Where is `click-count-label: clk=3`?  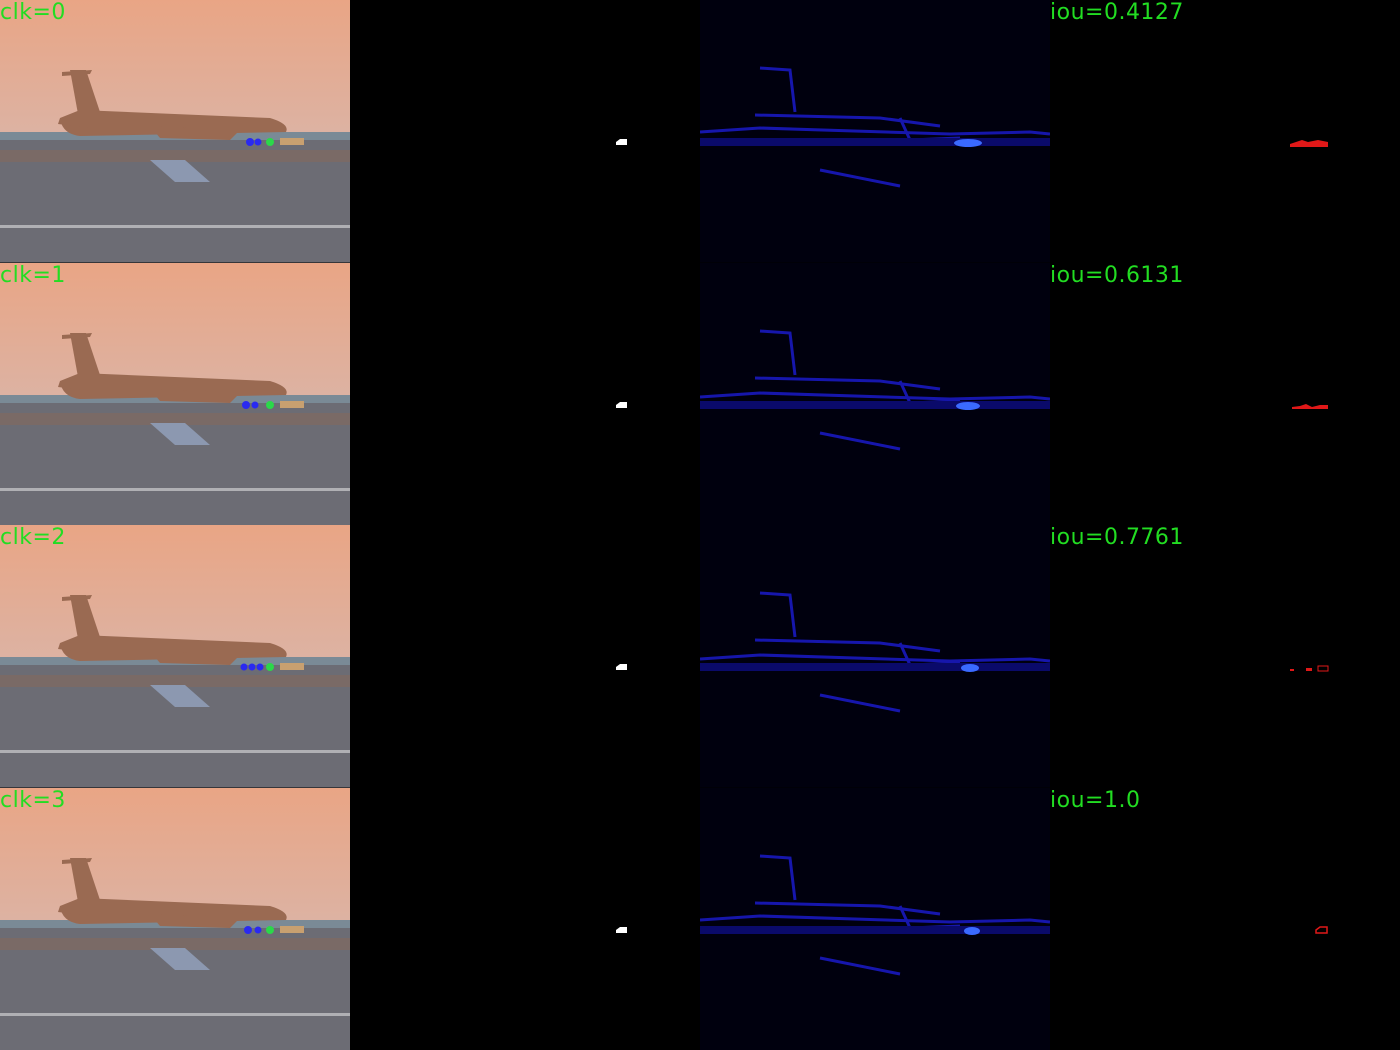
click-count-label: clk=3 is located at coordinates (33, 800).